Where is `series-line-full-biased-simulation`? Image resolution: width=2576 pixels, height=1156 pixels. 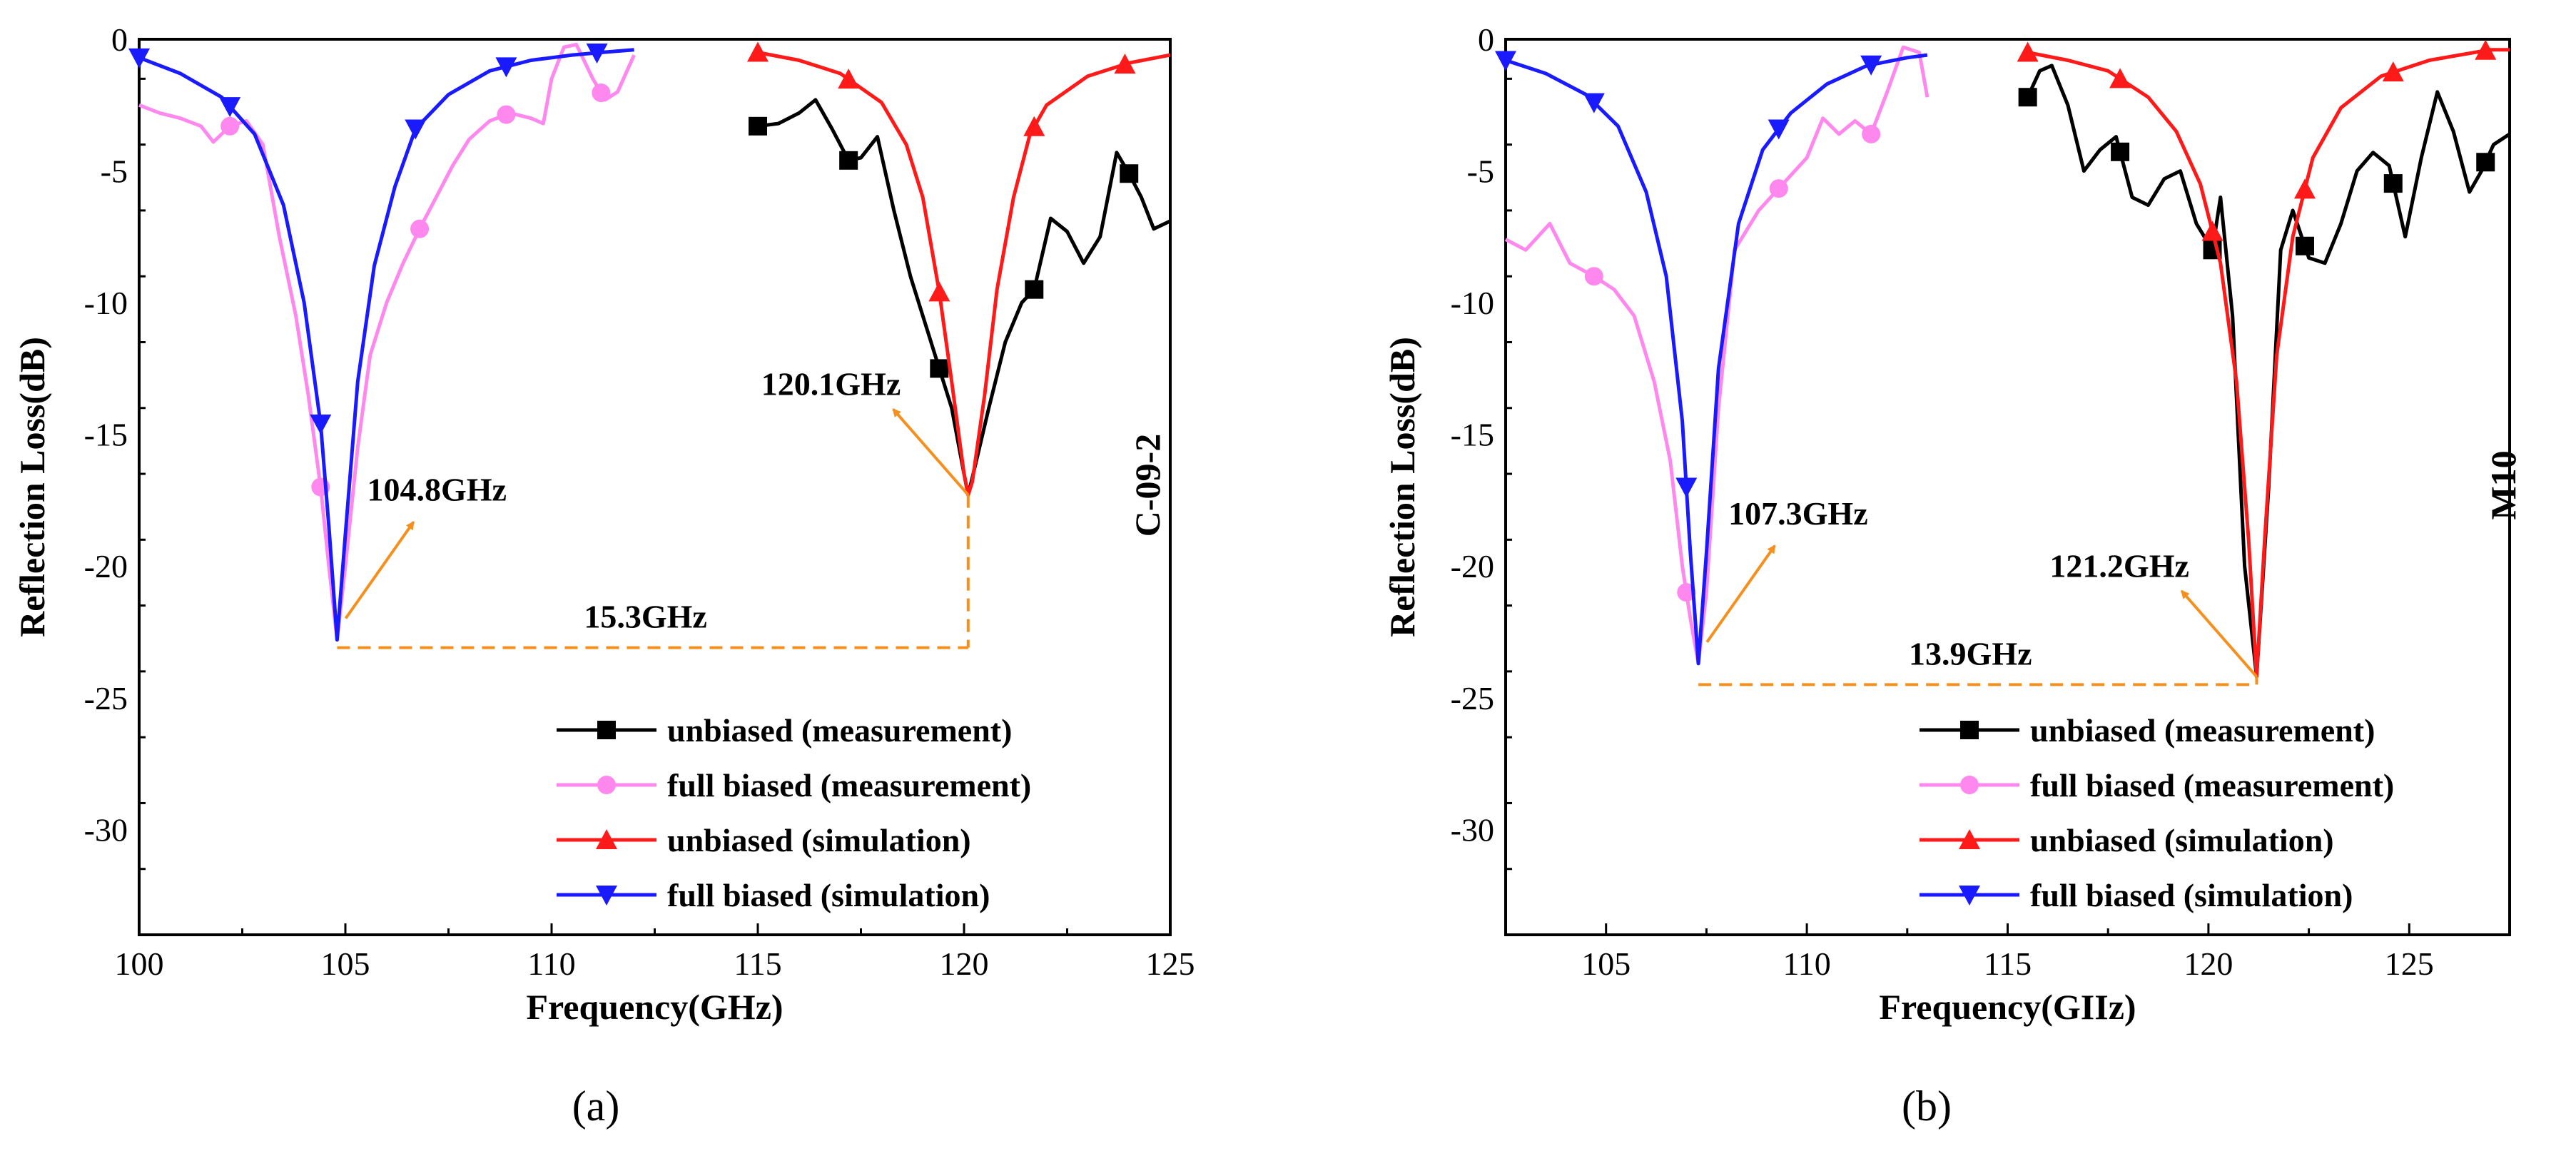
series-line-full-biased-simulation is located at coordinates (1716, 359).